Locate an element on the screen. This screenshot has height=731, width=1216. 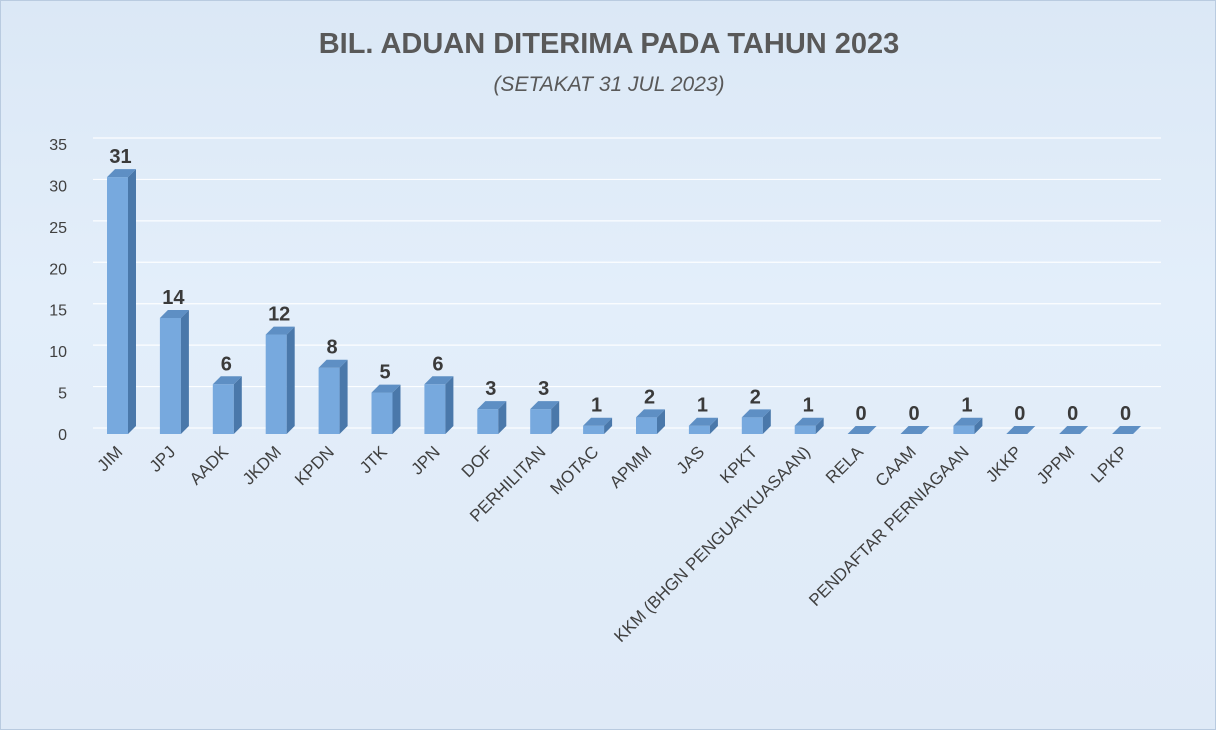
x-tick-label: RELA is located at coordinates (844, 464).